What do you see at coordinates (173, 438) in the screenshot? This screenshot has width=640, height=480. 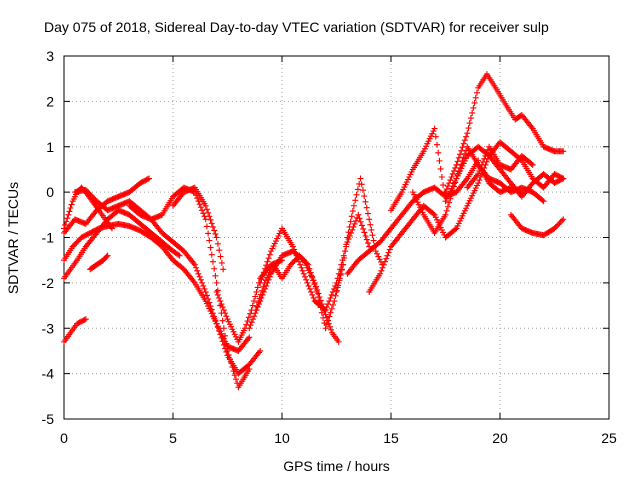 I see `x-tick-label: 5` at bounding box center [173, 438].